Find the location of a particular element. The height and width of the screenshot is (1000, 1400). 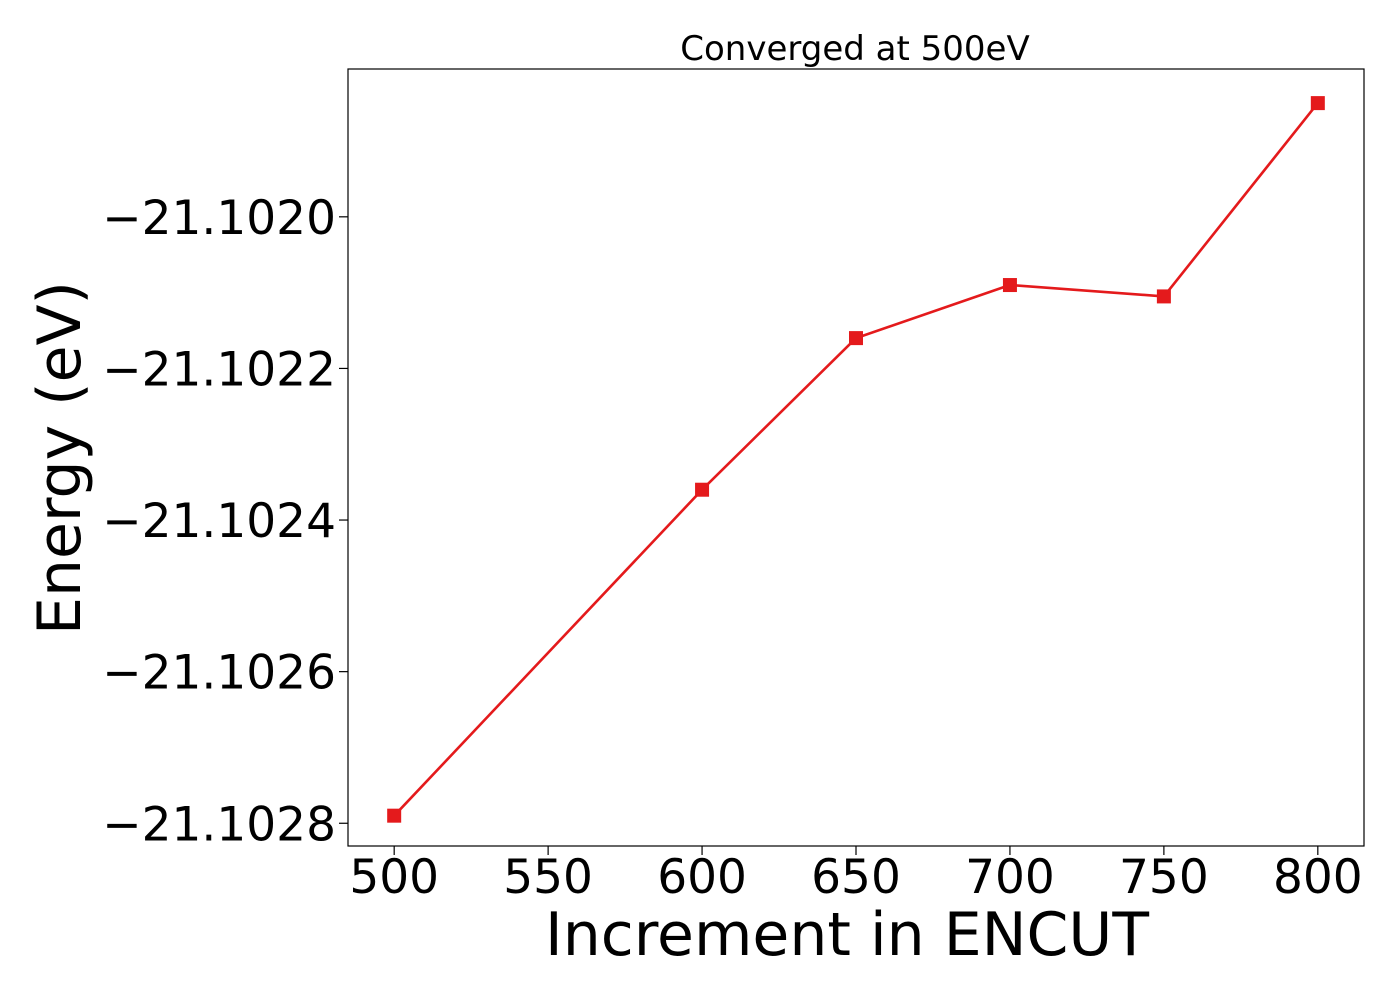

x-tick-label: 800 is located at coordinates (1318, 877).